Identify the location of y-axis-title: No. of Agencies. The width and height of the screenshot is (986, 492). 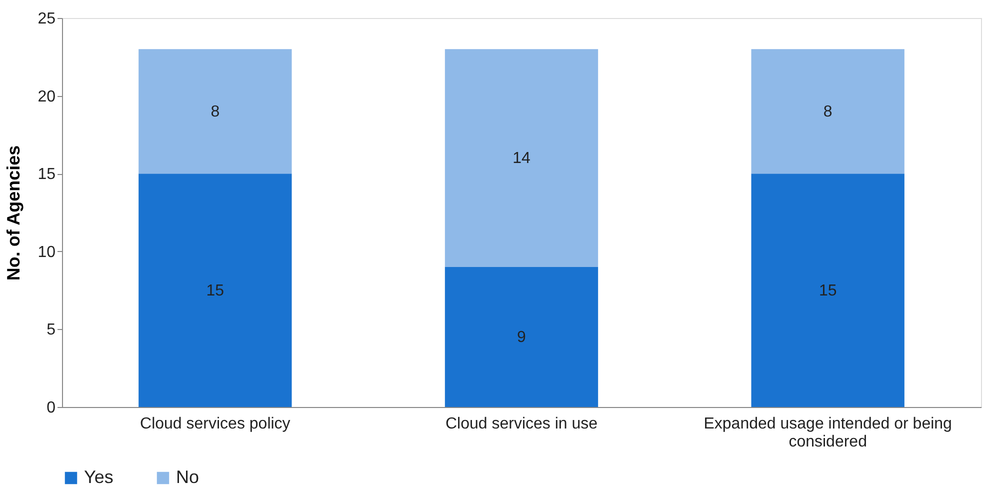
(14, 213).